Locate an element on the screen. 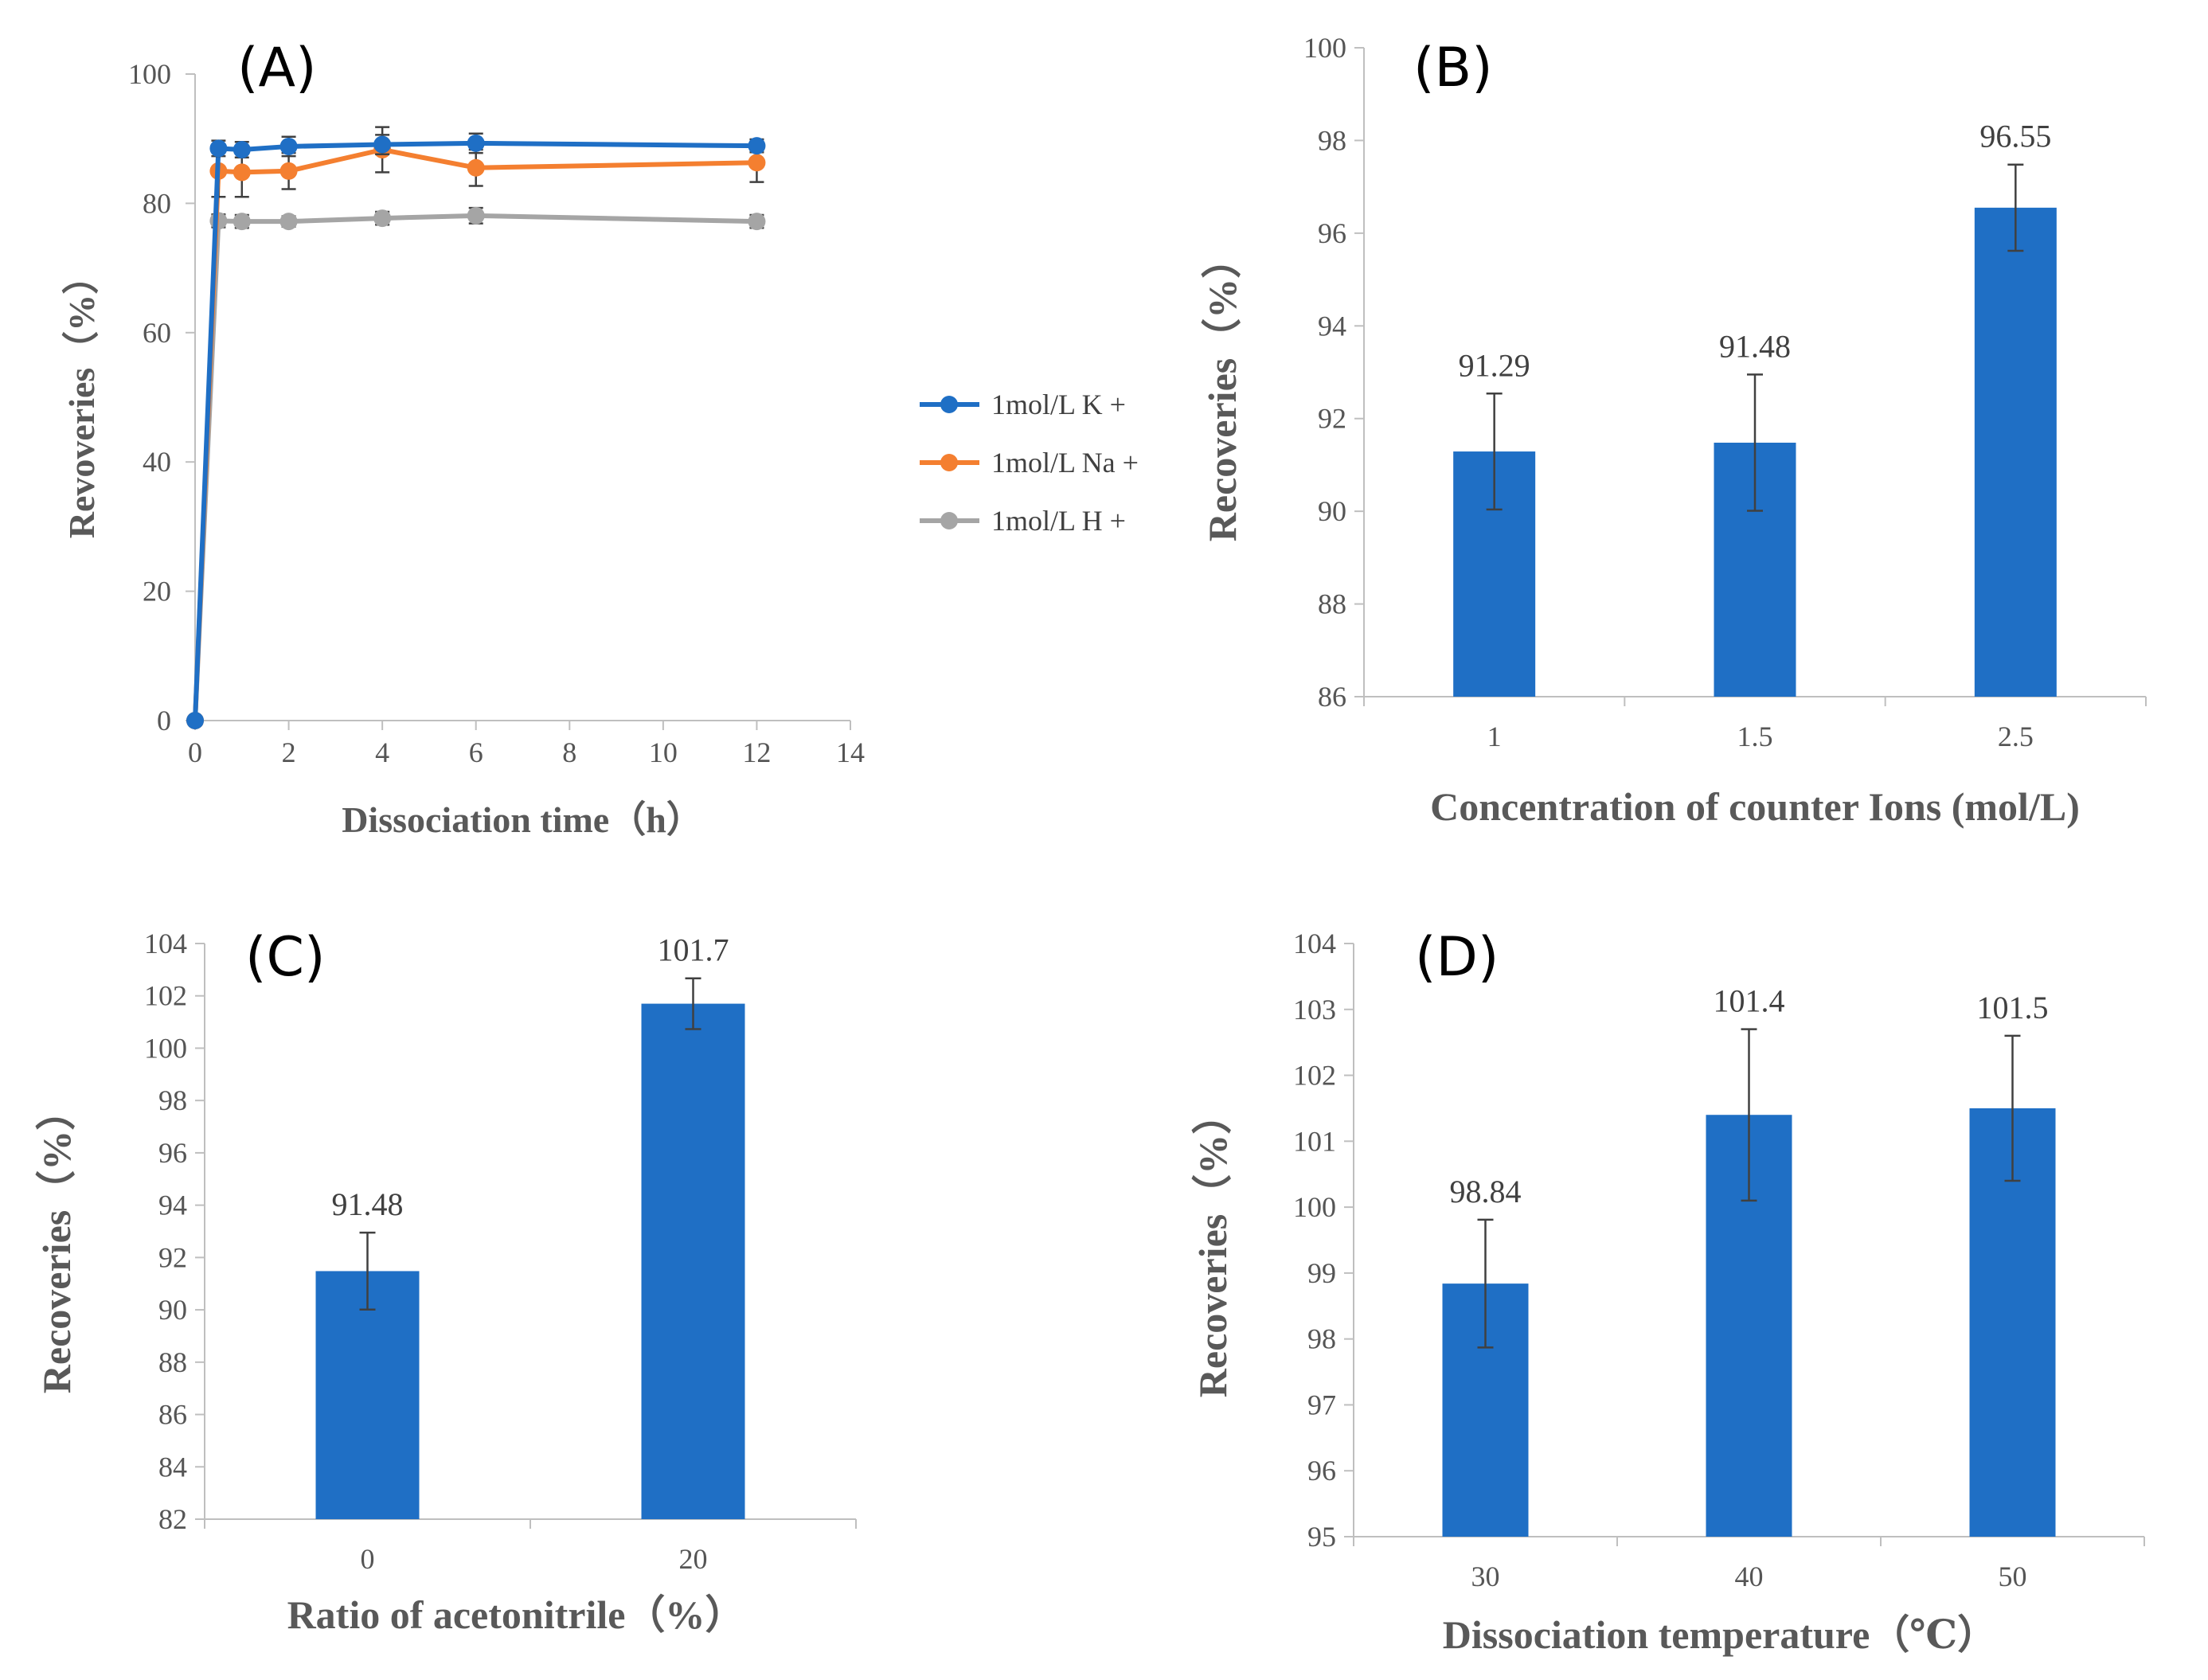  y-tick-label: 99 is located at coordinates (1321, 1273).